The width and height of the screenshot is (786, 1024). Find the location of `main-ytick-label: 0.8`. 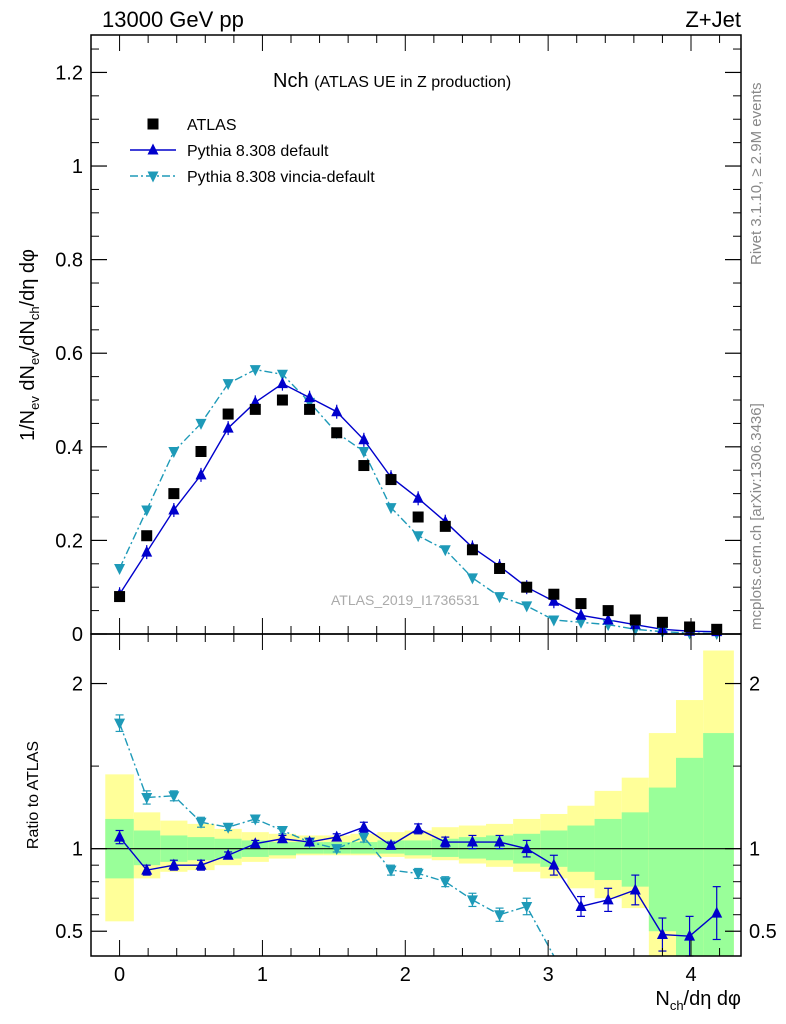

main-ytick-label: 0.8 is located at coordinates (69, 261).